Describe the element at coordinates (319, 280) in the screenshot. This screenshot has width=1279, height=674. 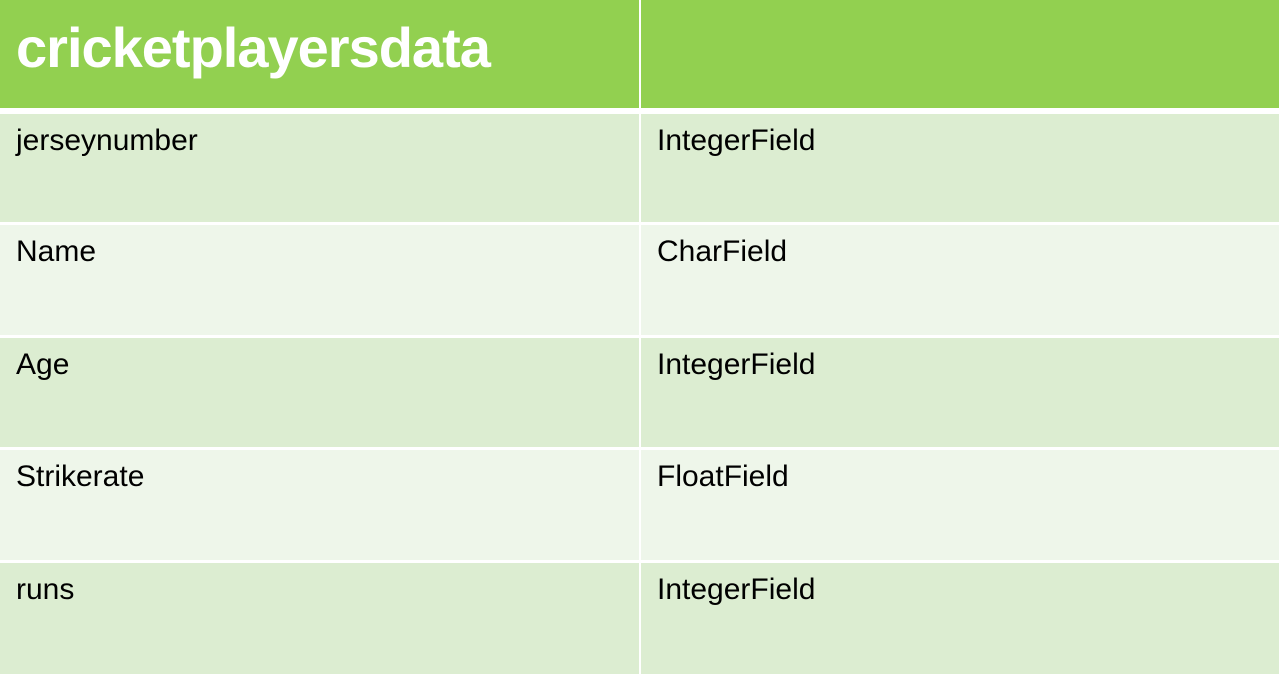
I see `field-name-cell: Name` at that location.